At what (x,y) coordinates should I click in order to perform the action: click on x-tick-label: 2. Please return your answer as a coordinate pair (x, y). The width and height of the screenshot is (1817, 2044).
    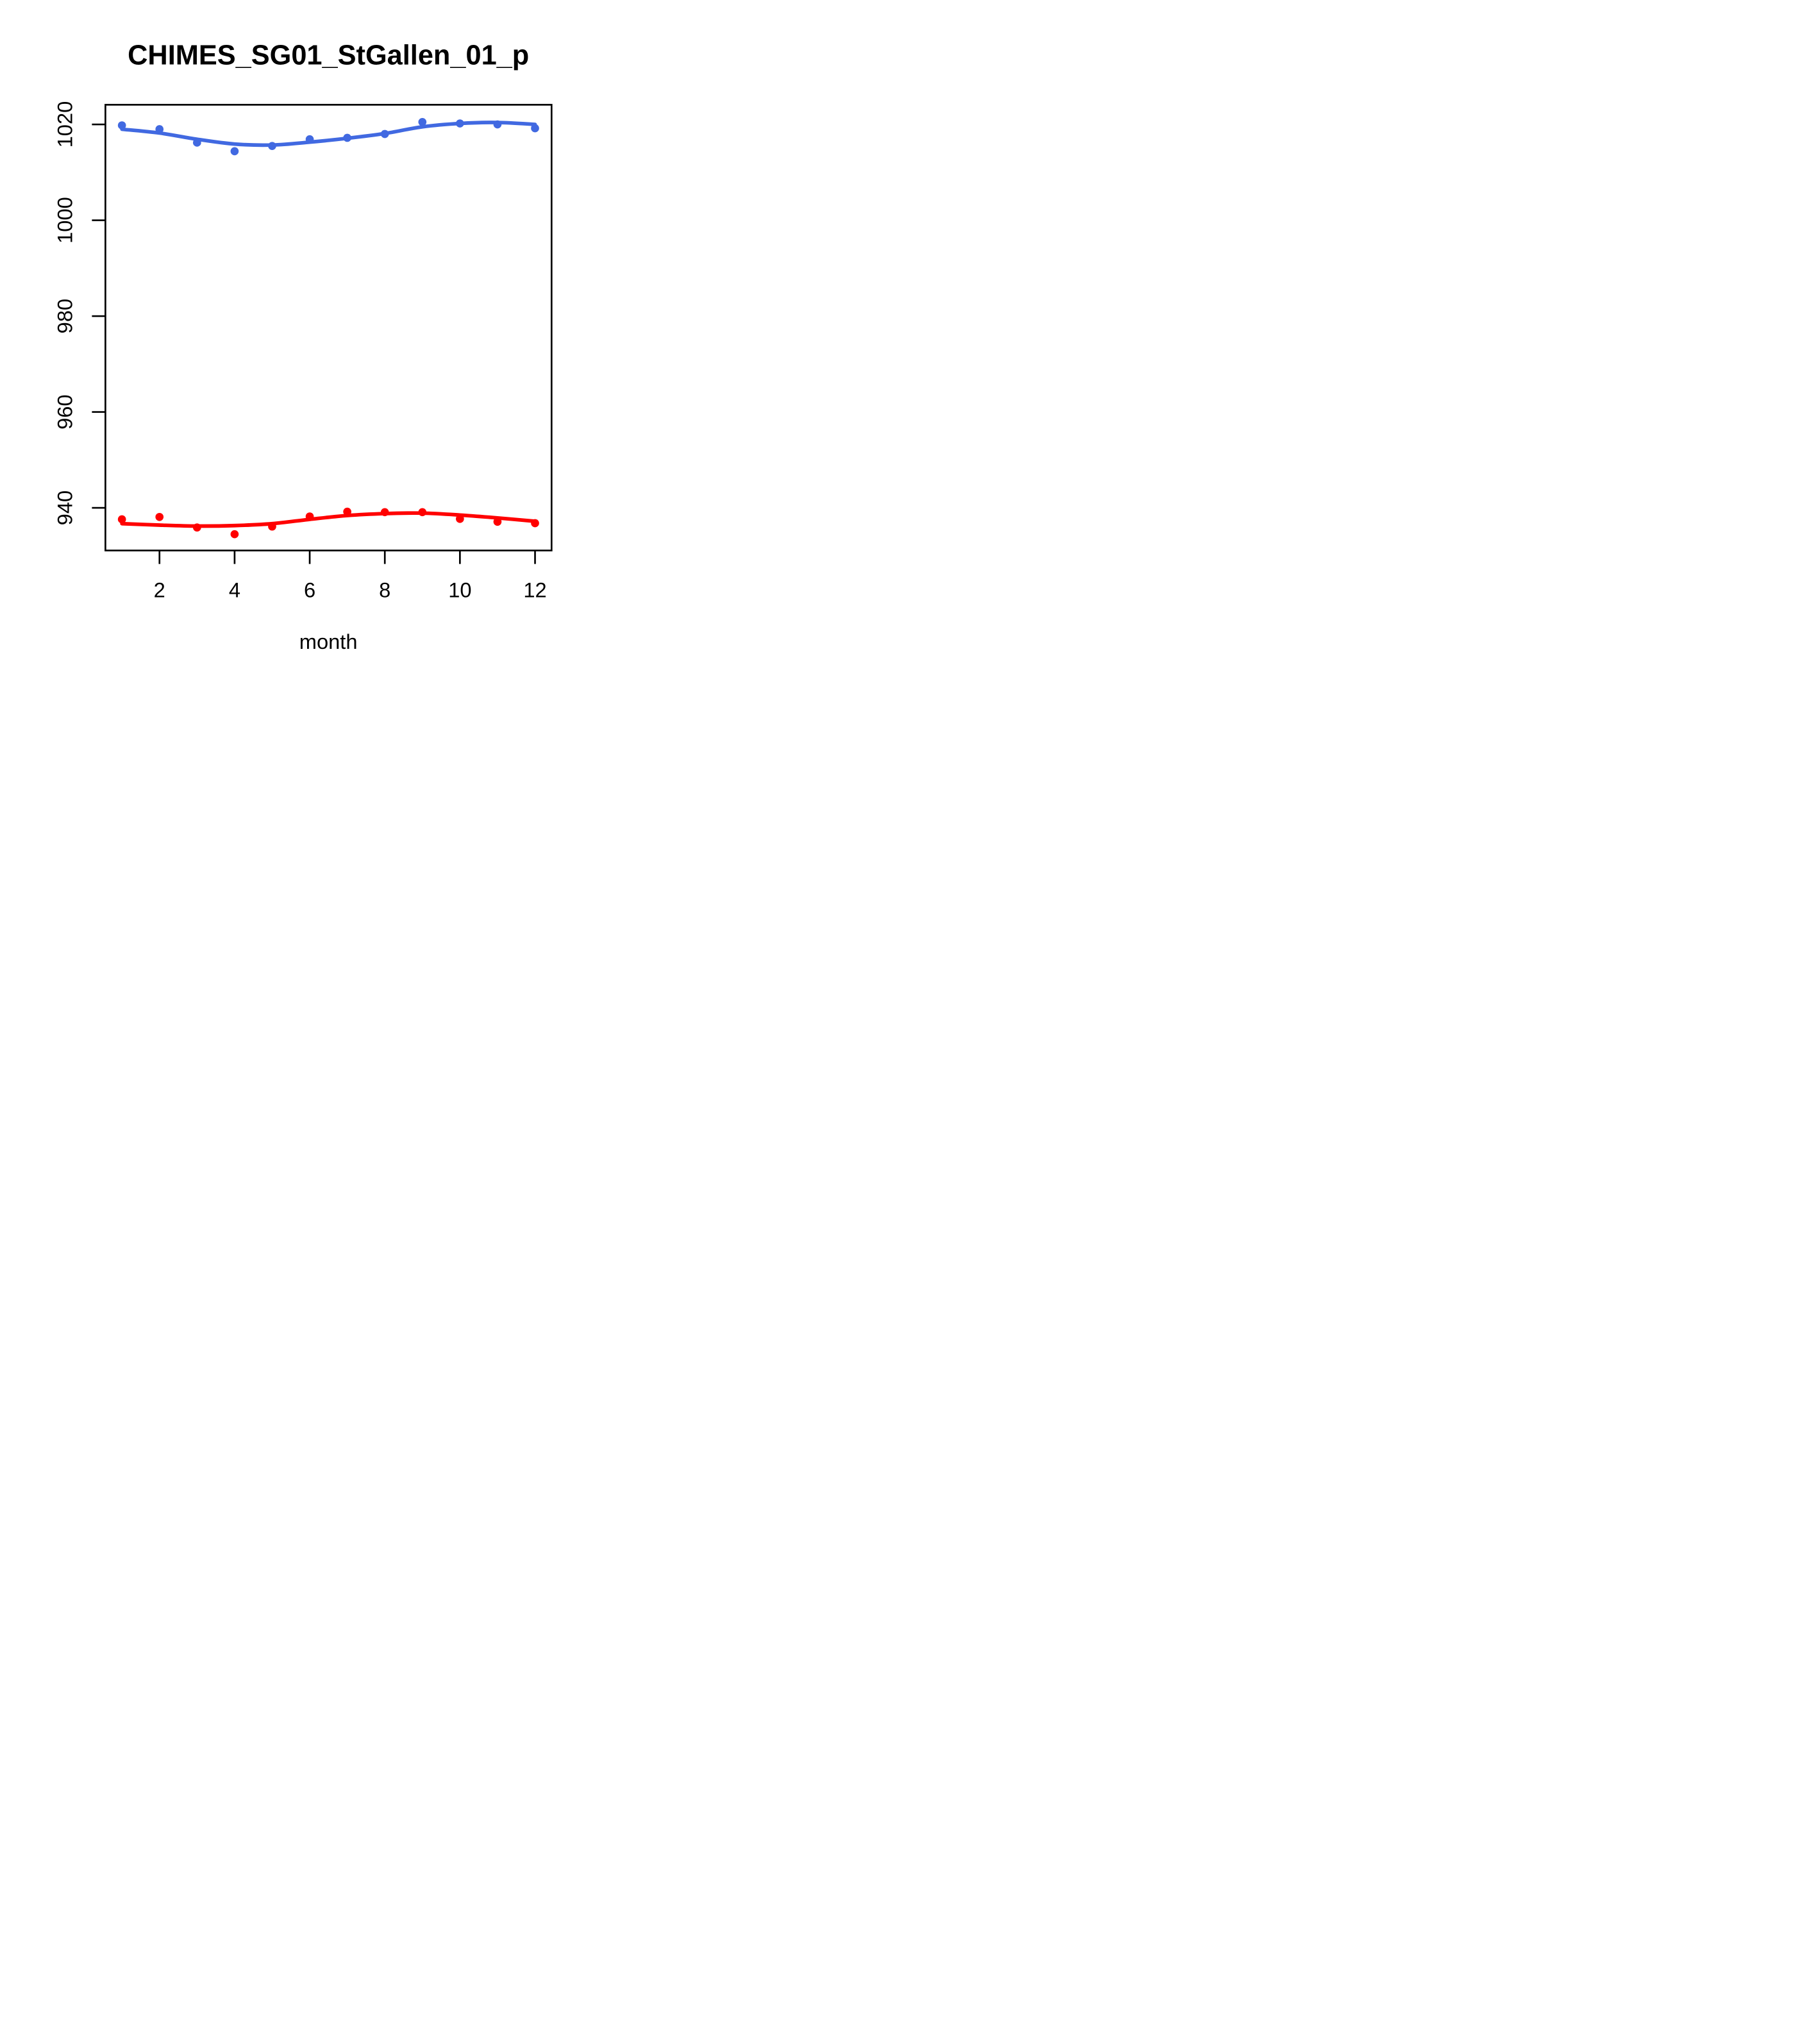
    Looking at the image, I should click on (160, 589).